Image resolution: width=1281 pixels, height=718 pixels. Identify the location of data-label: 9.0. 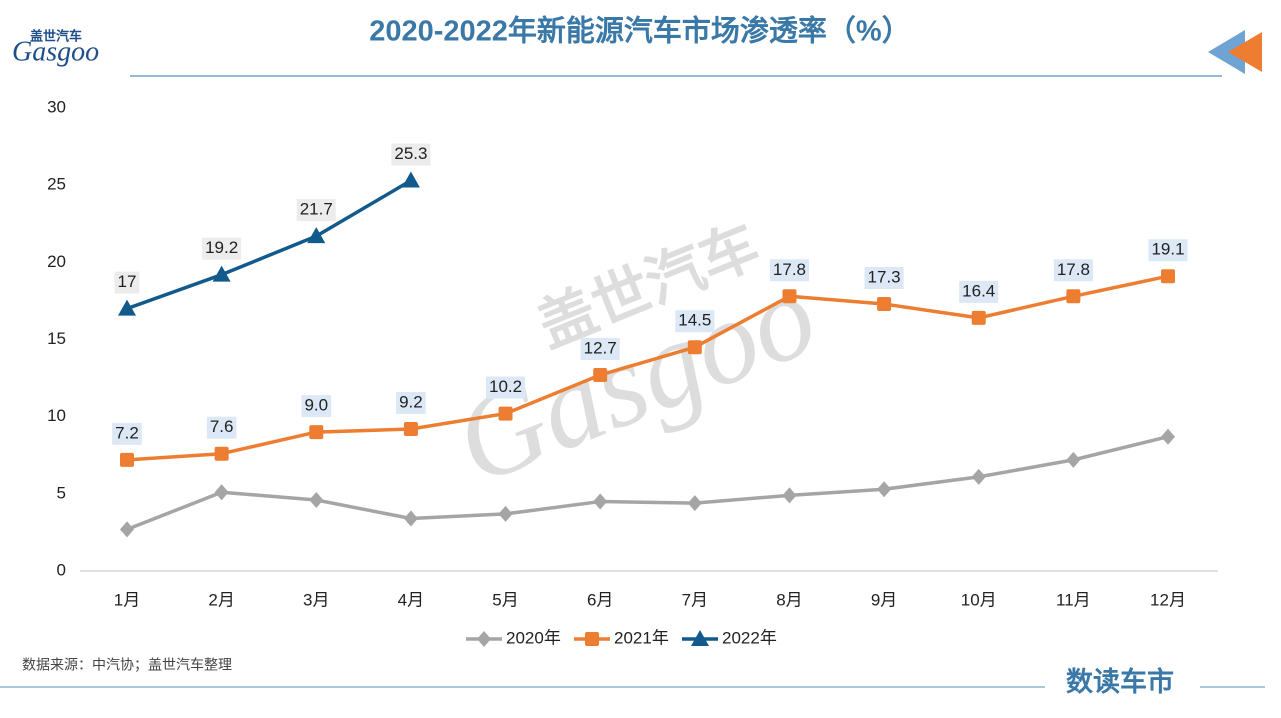
(316, 405).